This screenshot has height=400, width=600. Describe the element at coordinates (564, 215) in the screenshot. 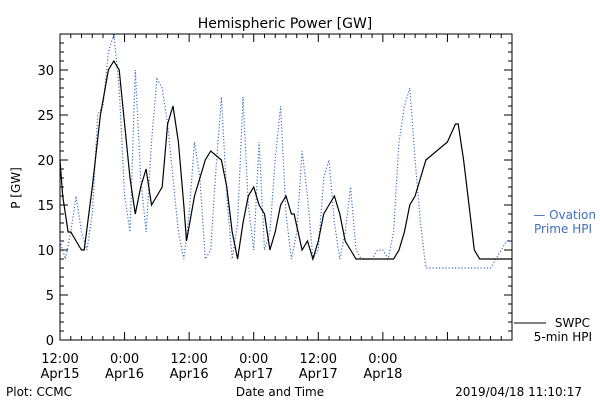

I see `legend-ovation-line1: — Ovation` at that location.